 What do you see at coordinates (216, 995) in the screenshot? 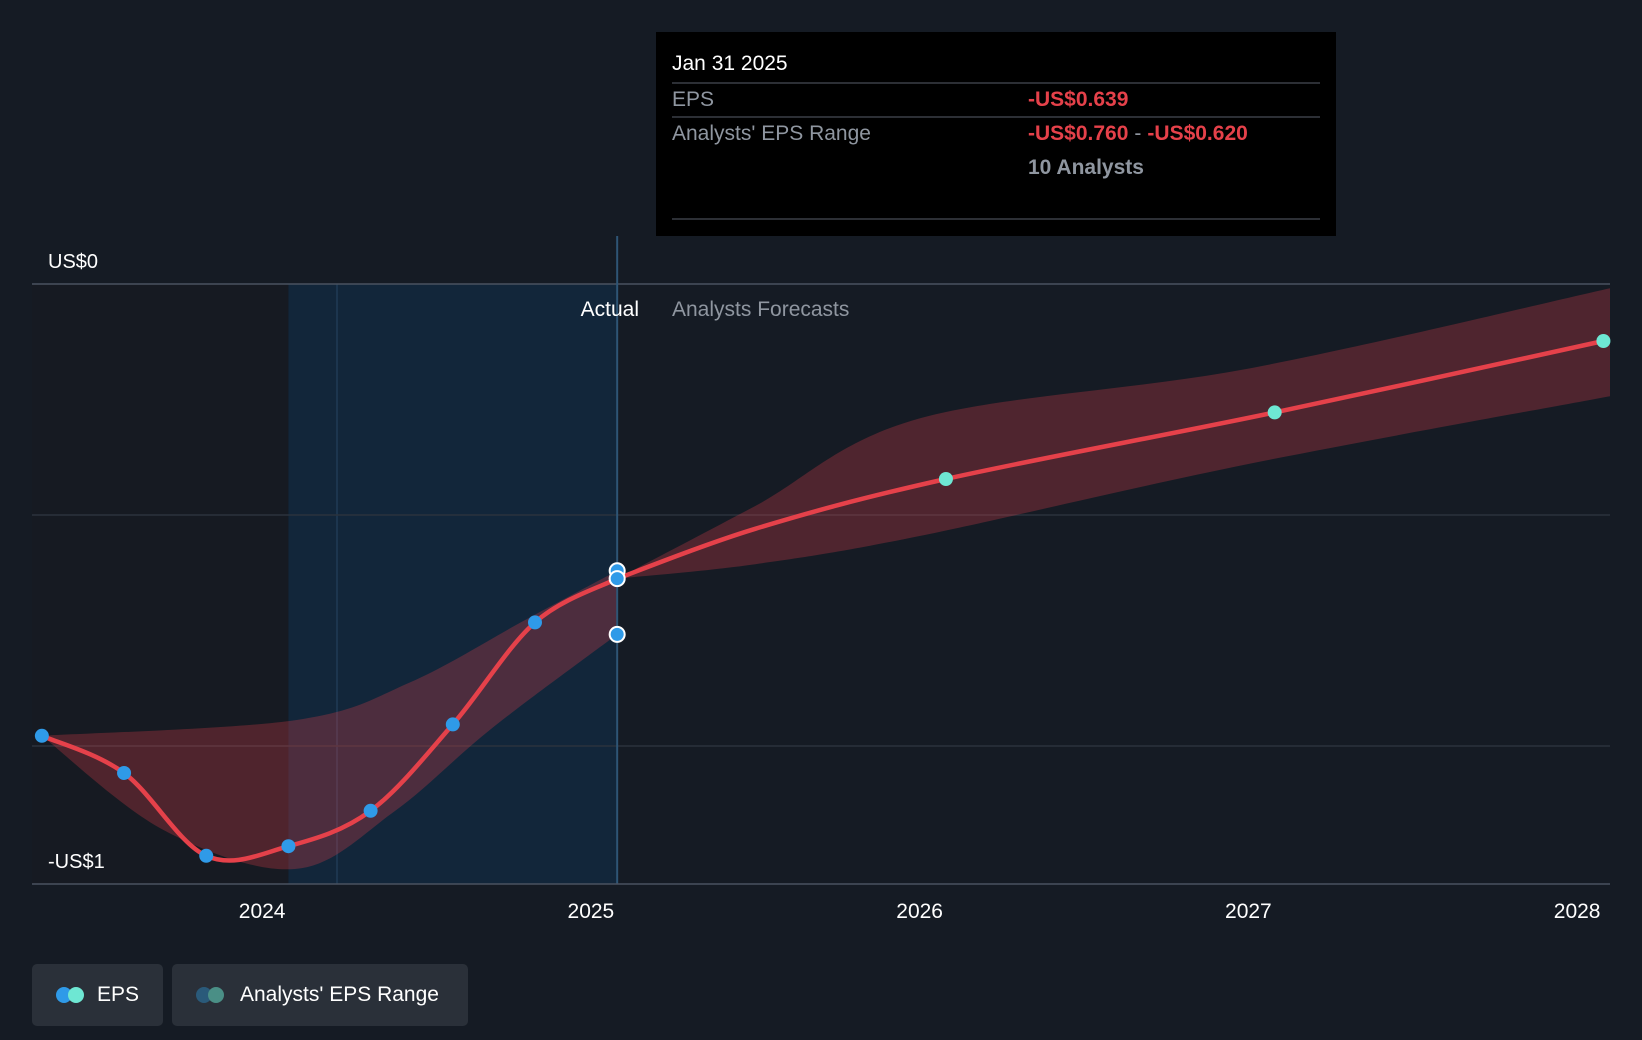
I see `legend-range-dot-forecast` at bounding box center [216, 995].